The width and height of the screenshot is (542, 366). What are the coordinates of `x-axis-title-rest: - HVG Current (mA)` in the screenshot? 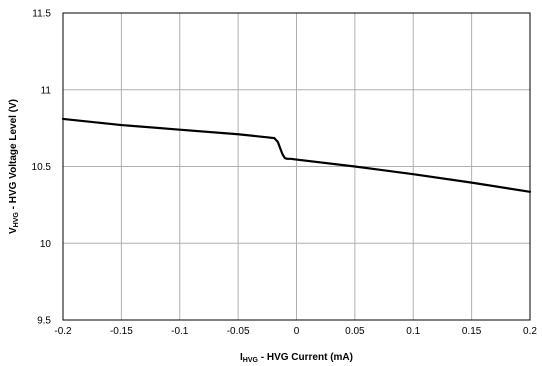 It's located at (305, 357).